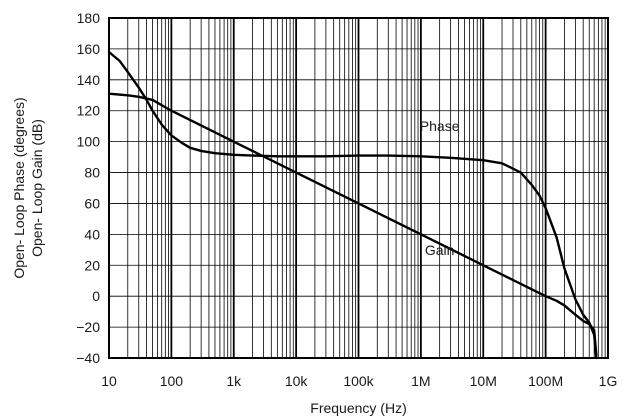  Describe the element at coordinates (92, 203) in the screenshot. I see `y-tick-label: 60` at that location.